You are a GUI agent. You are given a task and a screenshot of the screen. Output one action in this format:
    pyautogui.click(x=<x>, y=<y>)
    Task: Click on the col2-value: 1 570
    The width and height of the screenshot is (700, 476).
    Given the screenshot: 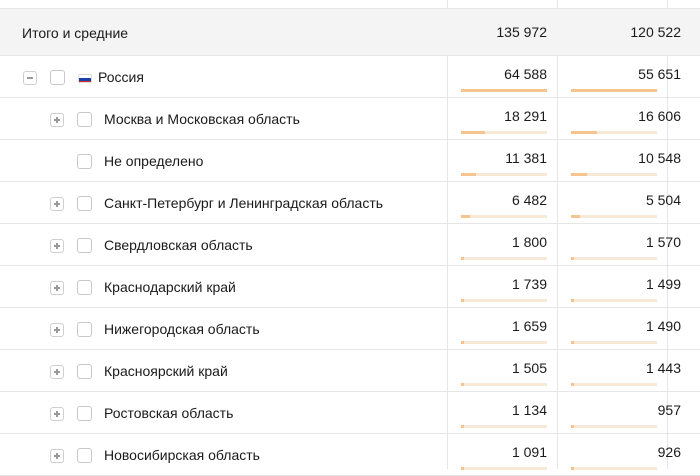 What is the action you would take?
    pyautogui.click(x=663, y=242)
    